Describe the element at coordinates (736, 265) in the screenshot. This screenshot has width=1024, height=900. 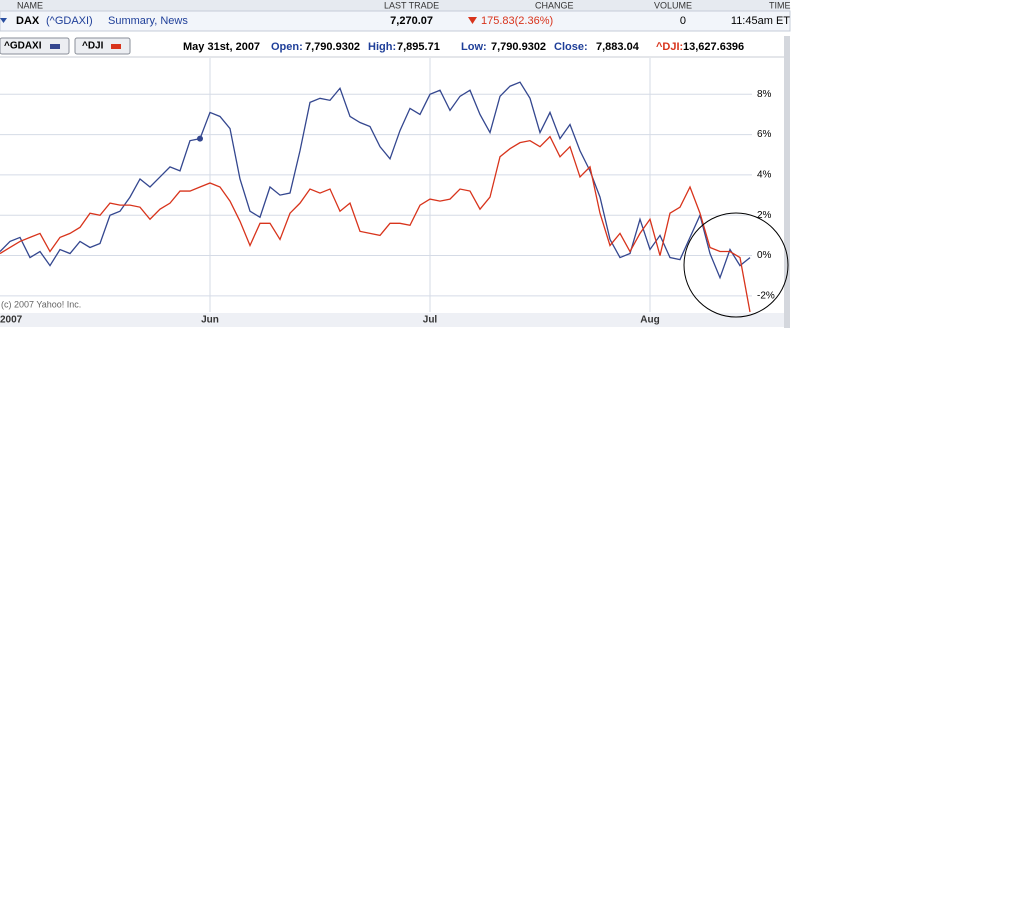
I see `annotation-circle` at that location.